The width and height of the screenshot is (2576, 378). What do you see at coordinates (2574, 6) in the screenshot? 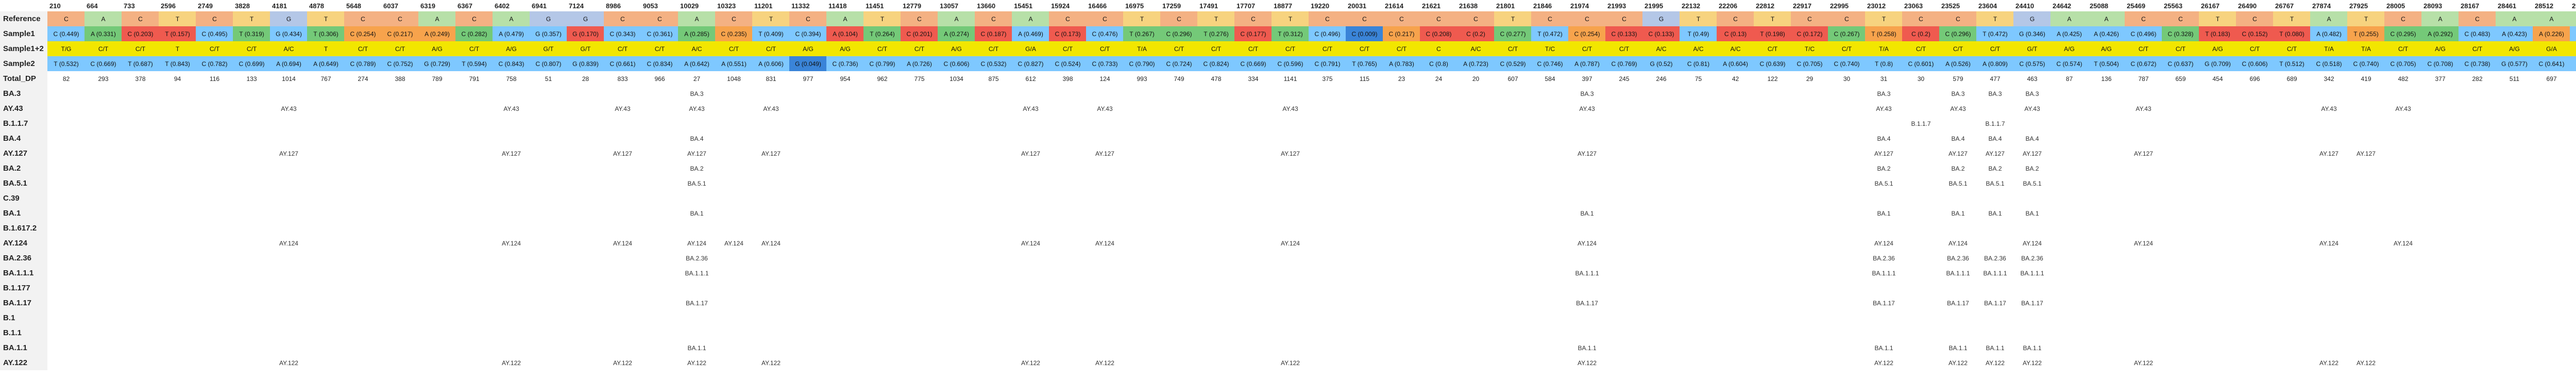
I see `position-header-cell: 29402` at bounding box center [2574, 6].